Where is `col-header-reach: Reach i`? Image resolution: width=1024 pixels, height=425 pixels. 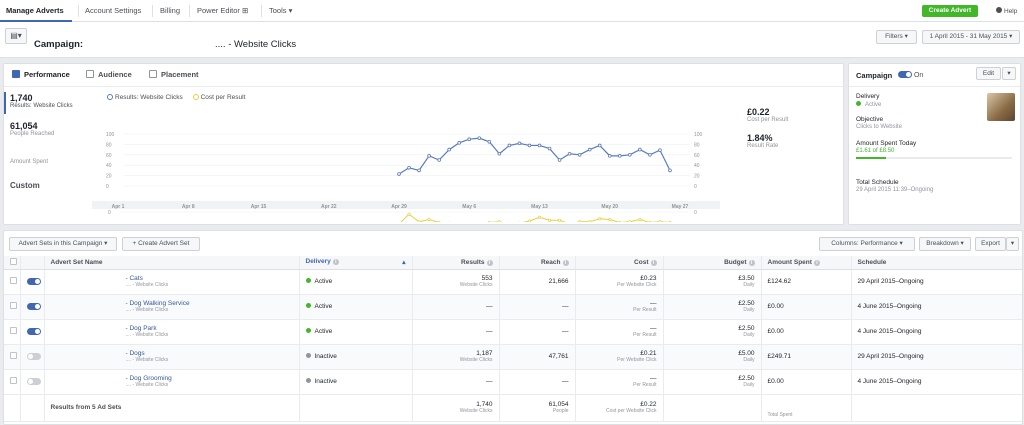
col-header-reach: Reach i is located at coordinates (537, 263).